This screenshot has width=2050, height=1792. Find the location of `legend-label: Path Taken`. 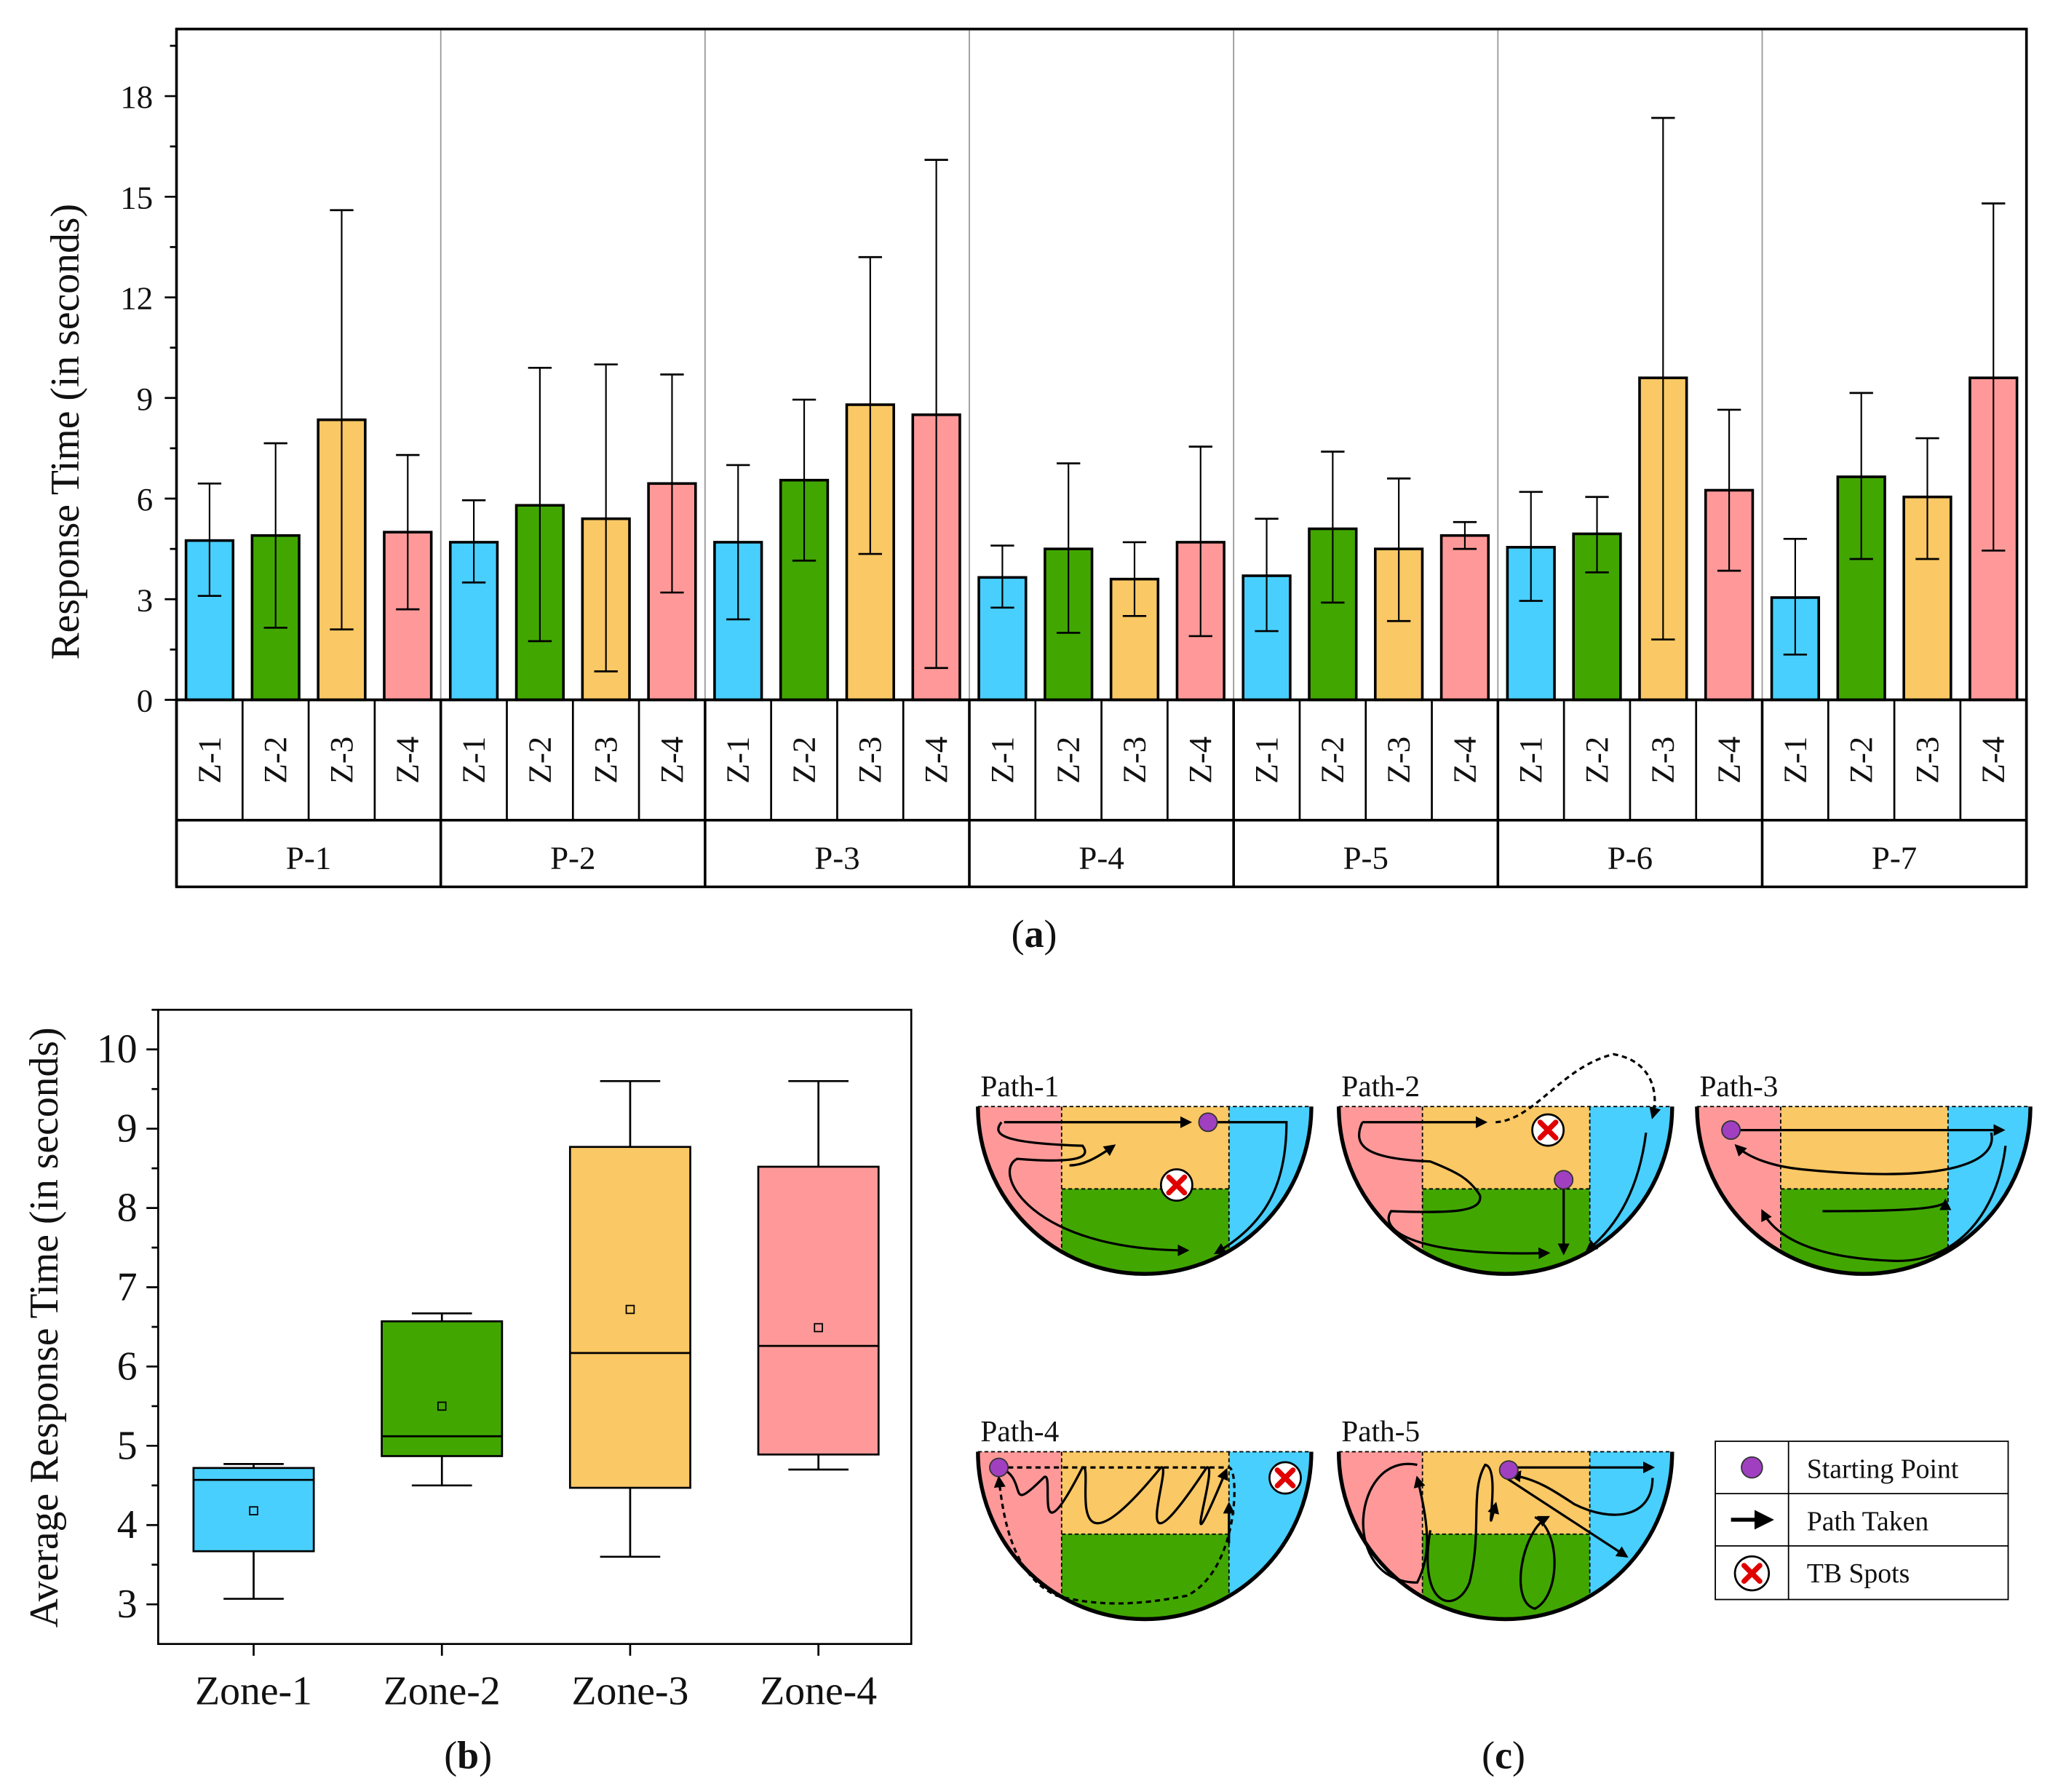

legend-label: Path Taken is located at coordinates (1868, 1521).